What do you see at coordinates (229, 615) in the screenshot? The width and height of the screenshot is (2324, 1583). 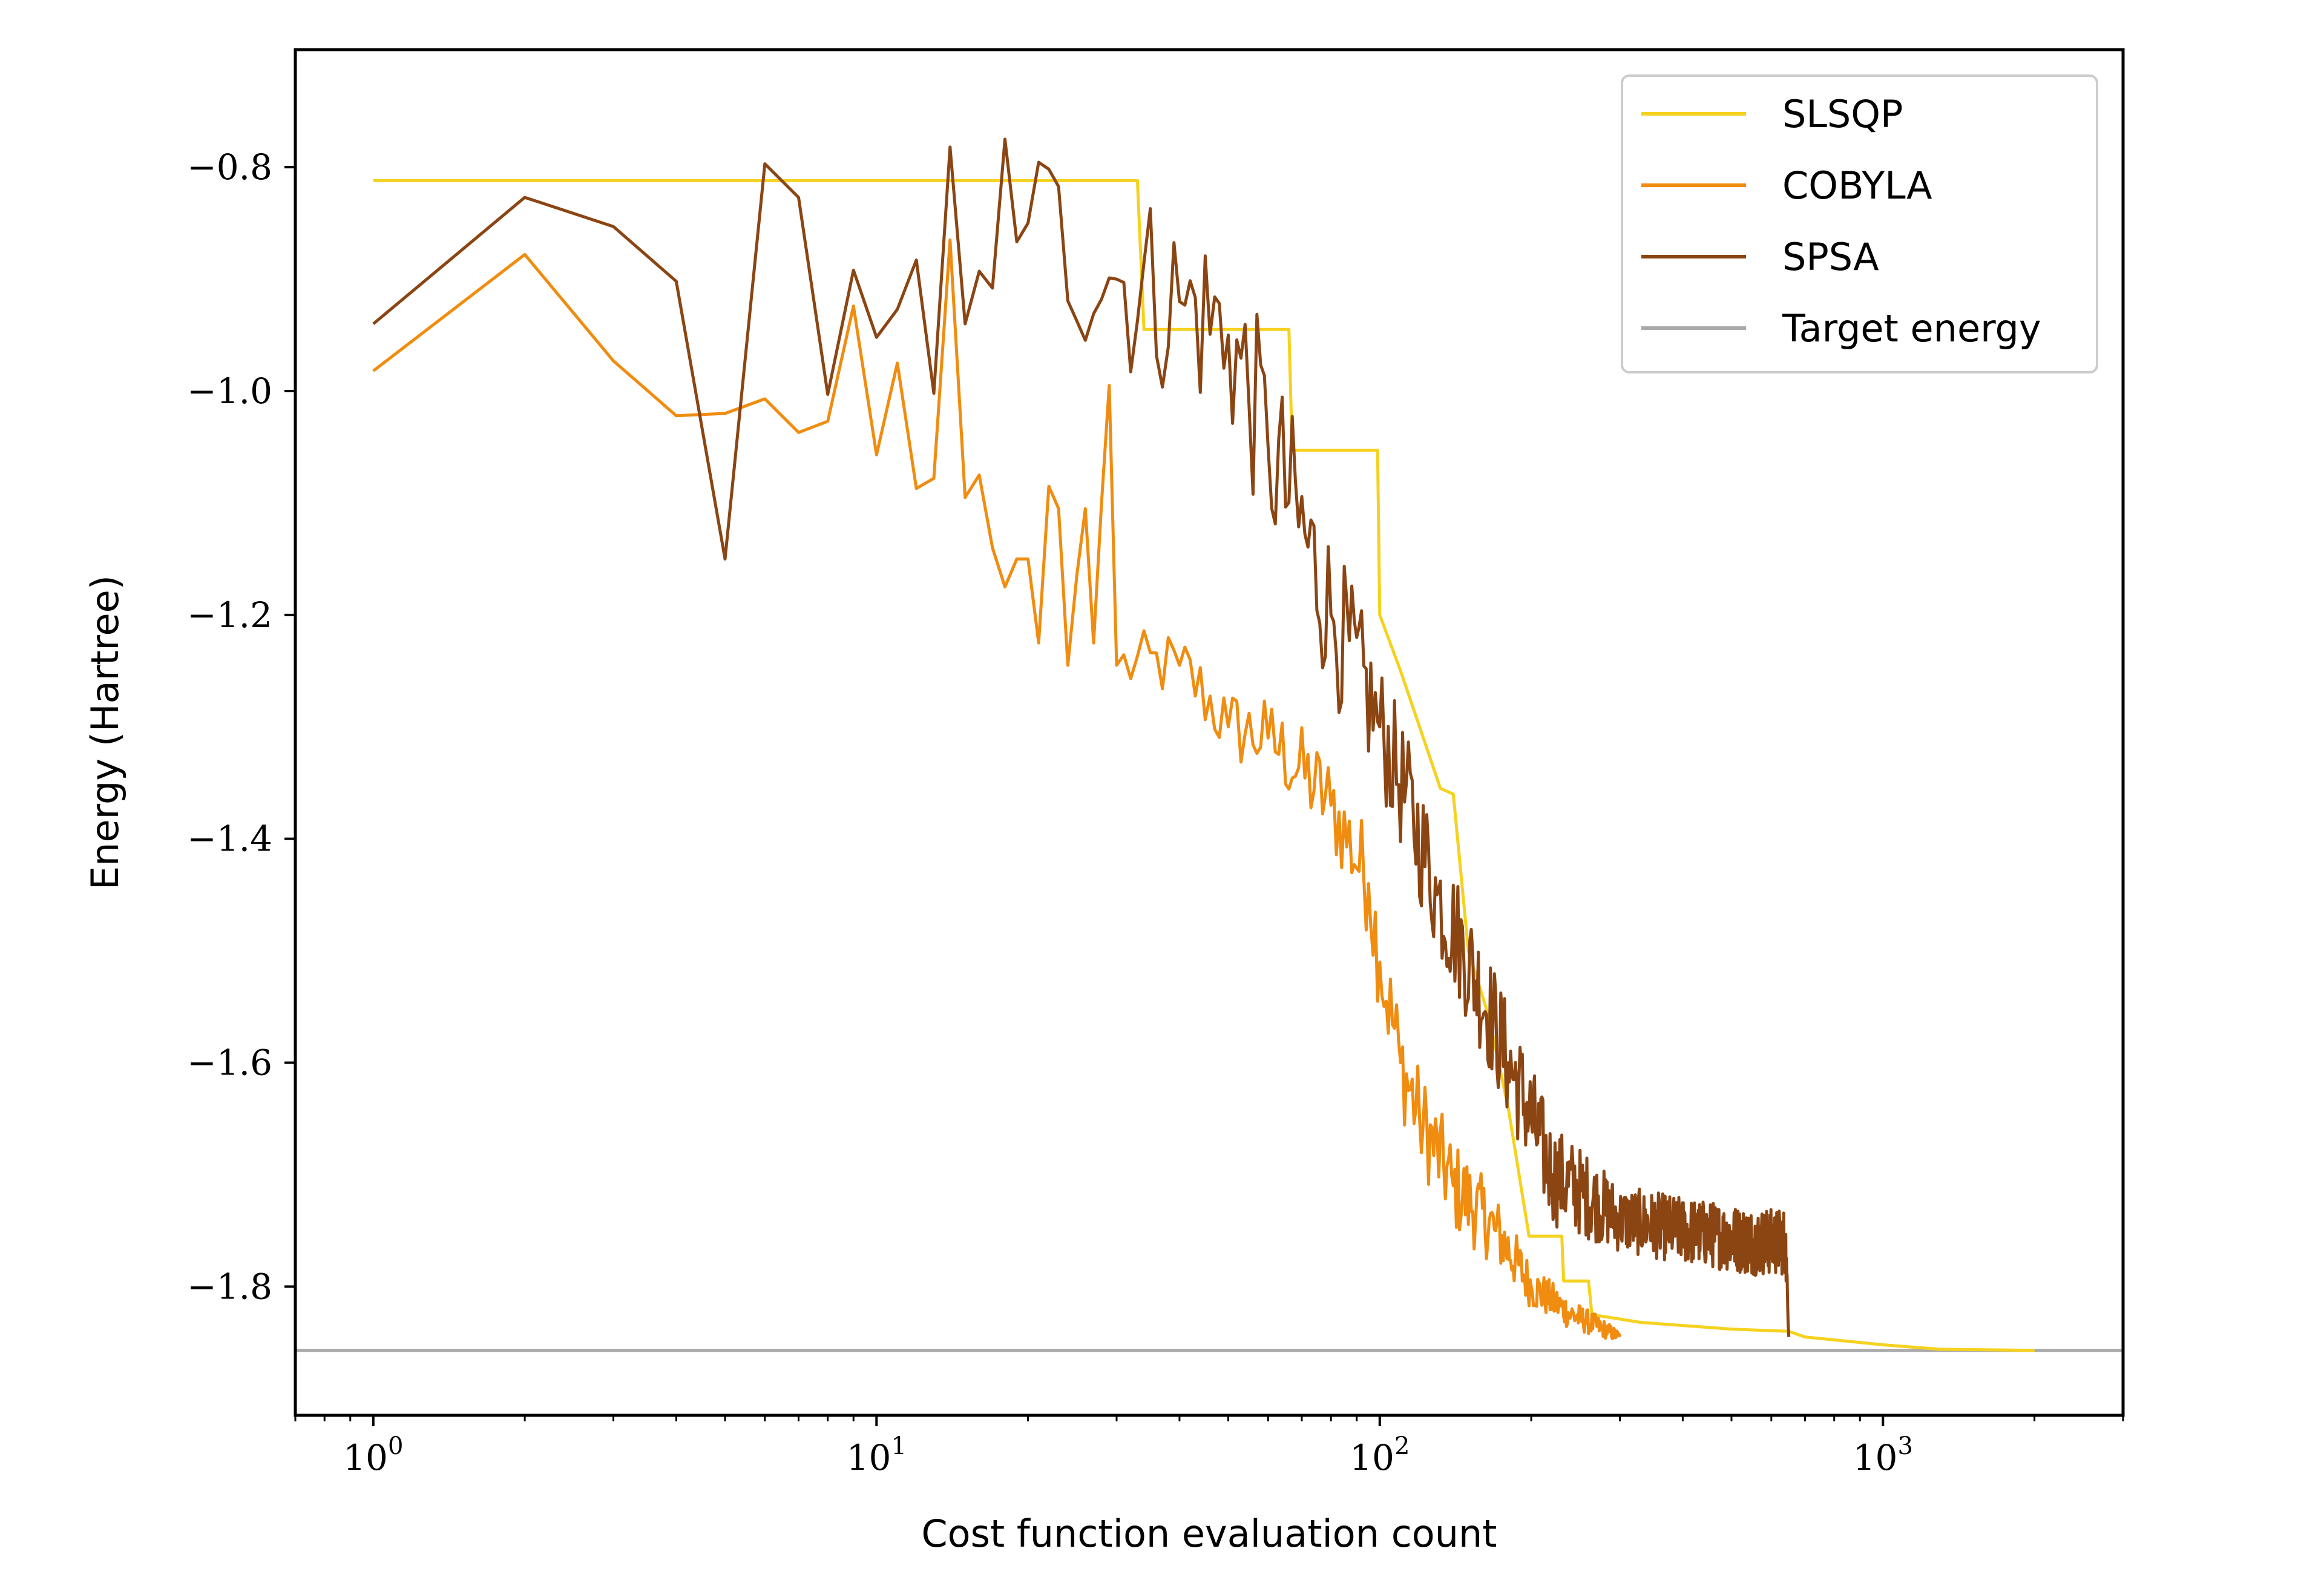 I see `y-tick-label: −1.2` at bounding box center [229, 615].